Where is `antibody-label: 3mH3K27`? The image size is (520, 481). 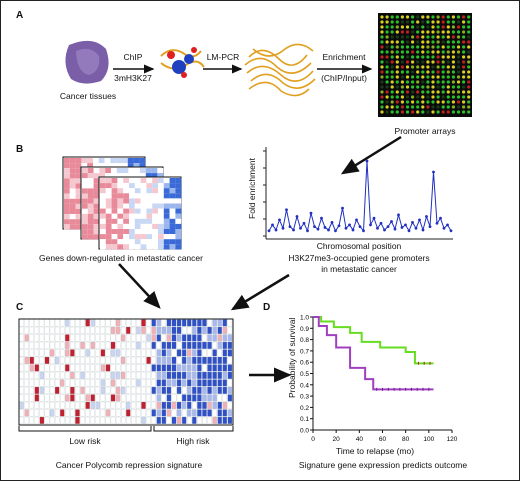
antibody-label: 3mH3K27 is located at coordinates (133, 78).